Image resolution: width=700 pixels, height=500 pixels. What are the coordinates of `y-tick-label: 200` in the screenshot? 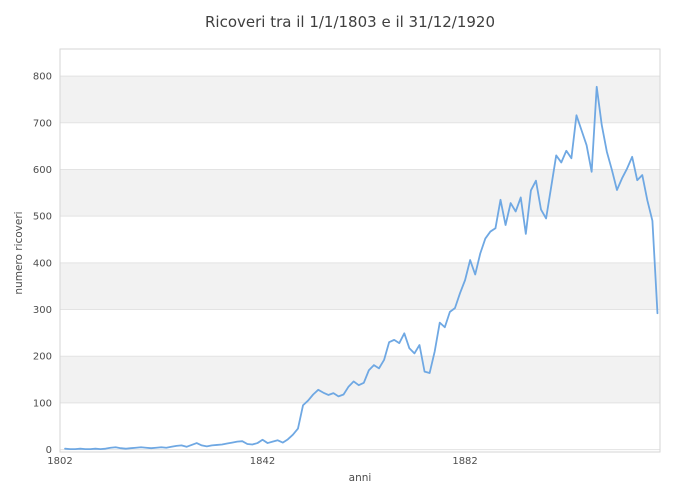 It's located at (42, 357).